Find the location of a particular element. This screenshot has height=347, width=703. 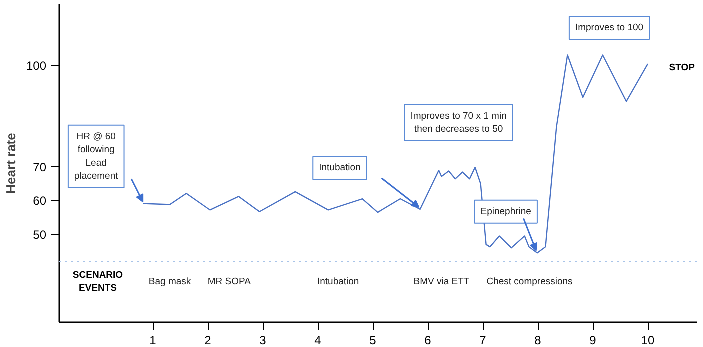

x-tick-label: 9 is located at coordinates (593, 340).